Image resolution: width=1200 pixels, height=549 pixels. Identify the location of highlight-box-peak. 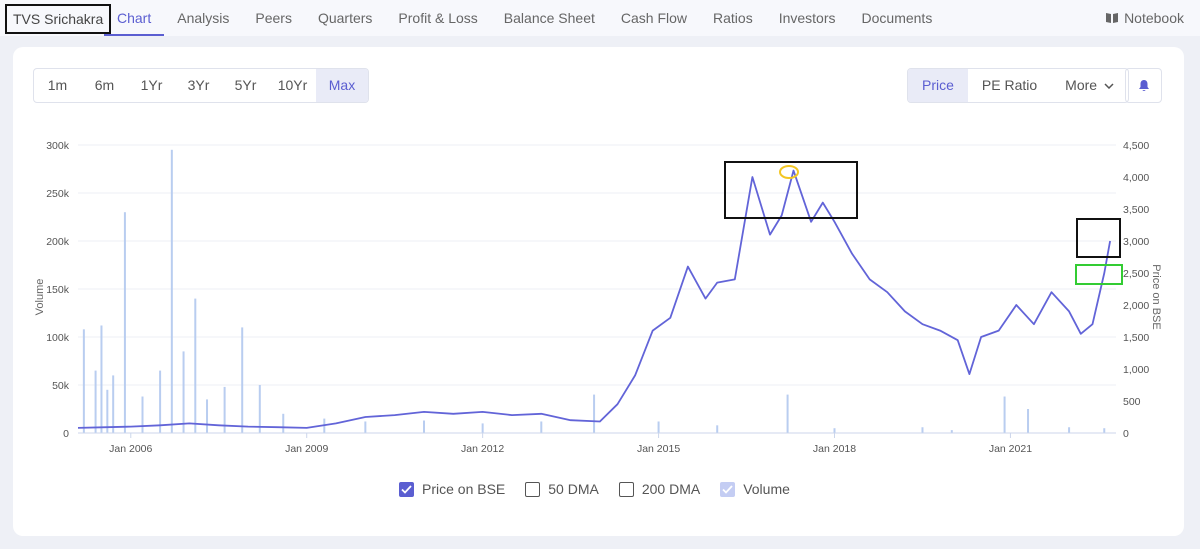
(791, 190).